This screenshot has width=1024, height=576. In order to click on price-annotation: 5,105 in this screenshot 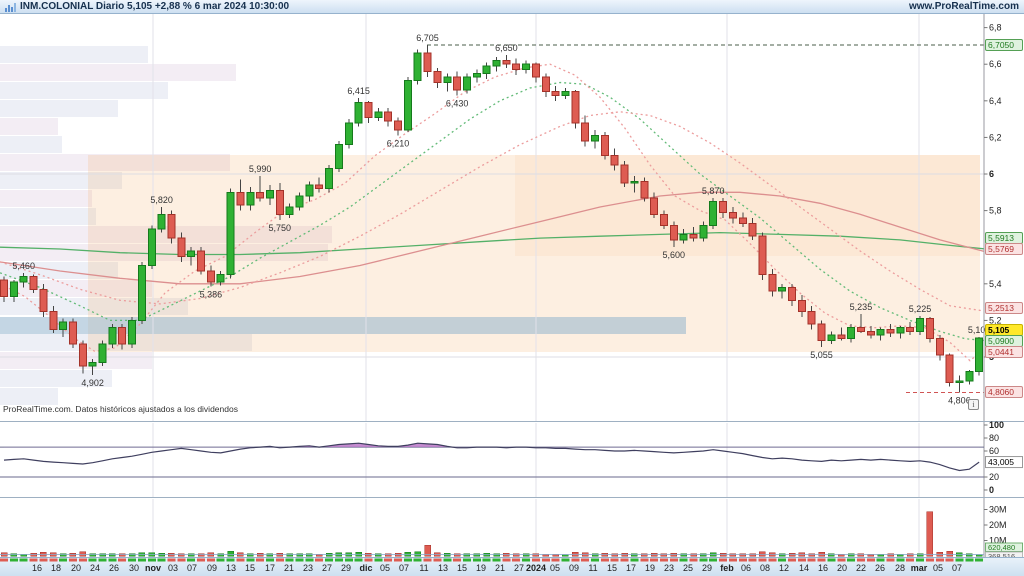, I will do `click(979, 330)`.